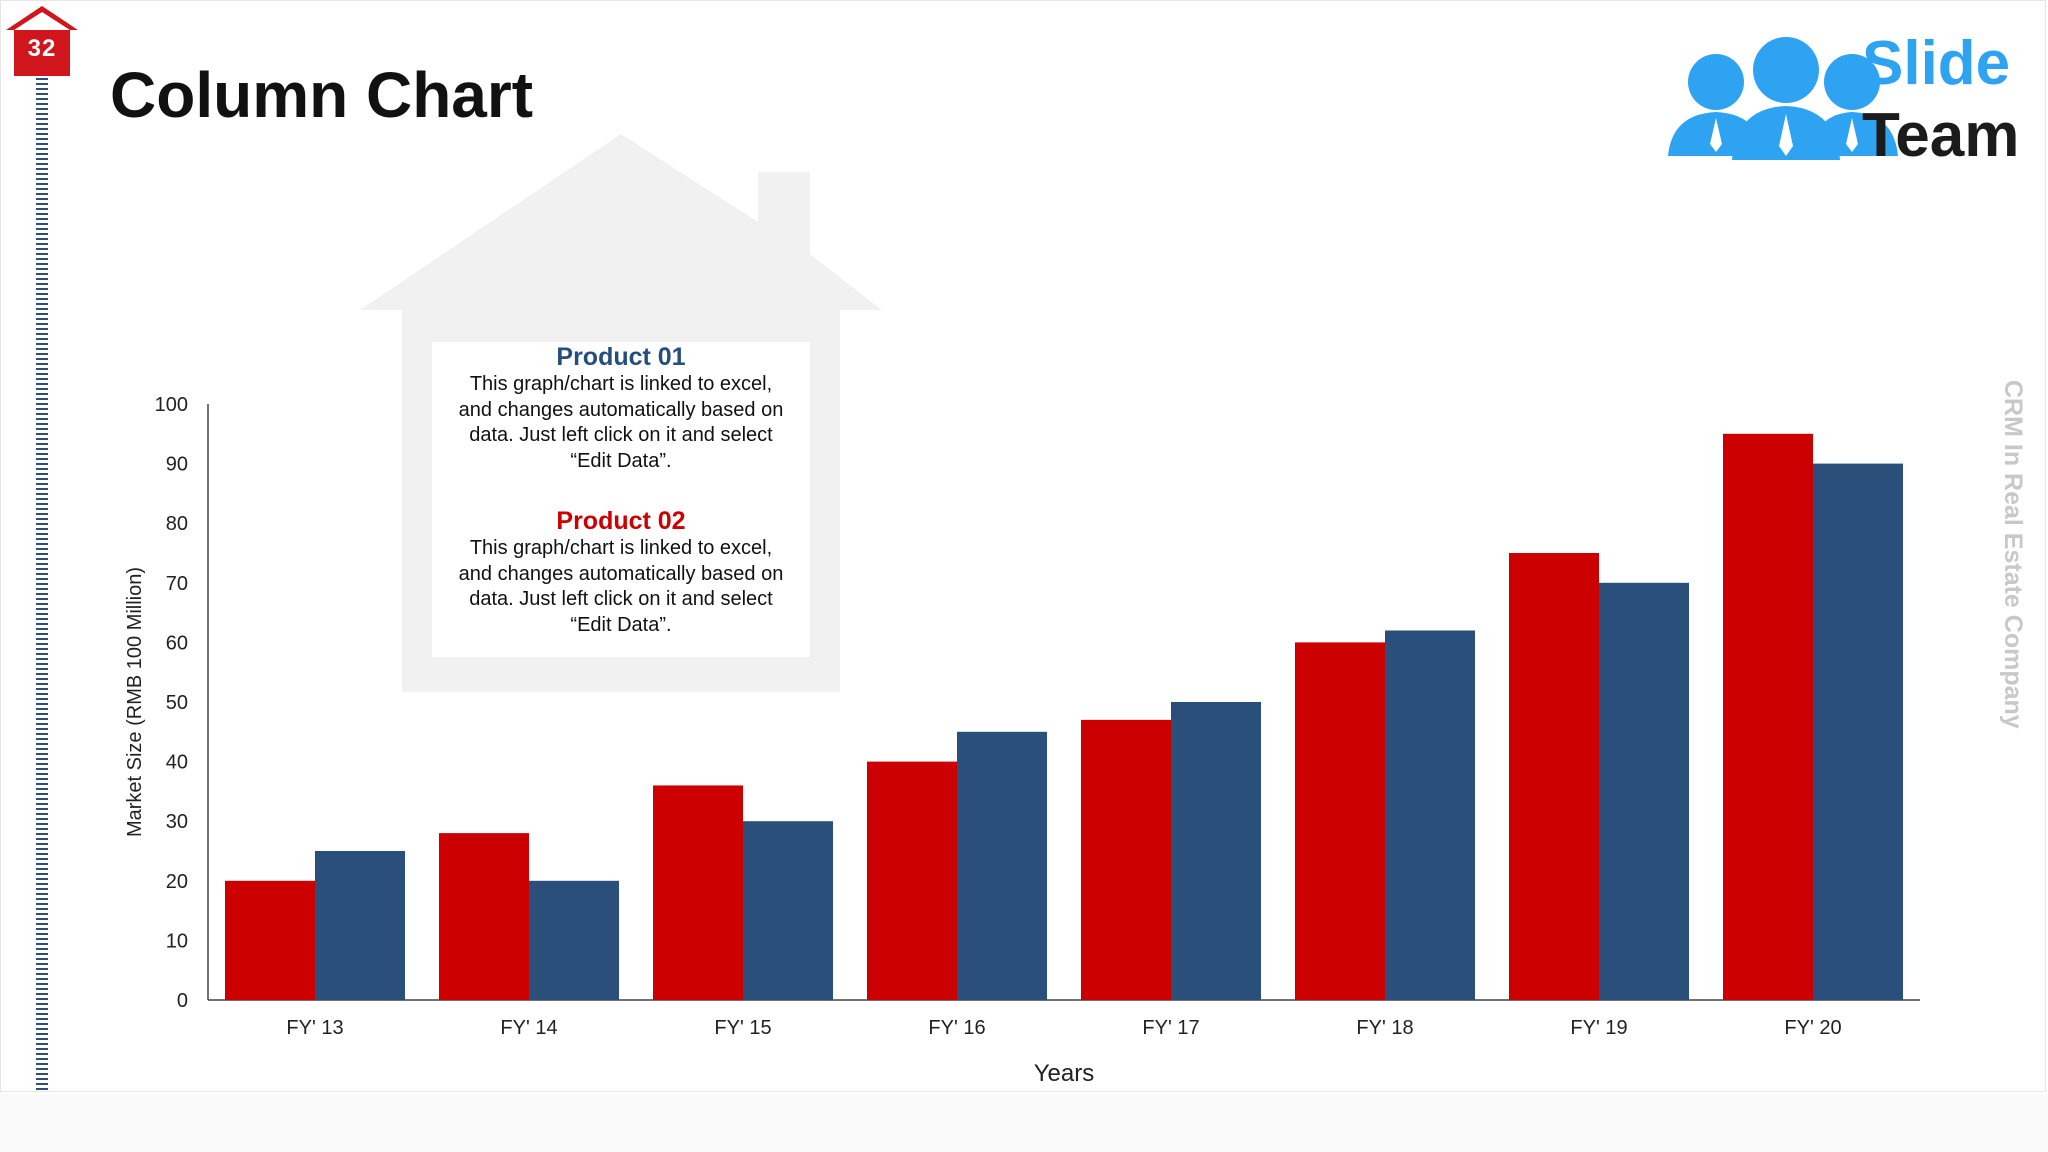 This screenshot has height=1152, width=2048. What do you see at coordinates (528, 1028) in the screenshot?
I see `x-tick-label: FY' 14` at bounding box center [528, 1028].